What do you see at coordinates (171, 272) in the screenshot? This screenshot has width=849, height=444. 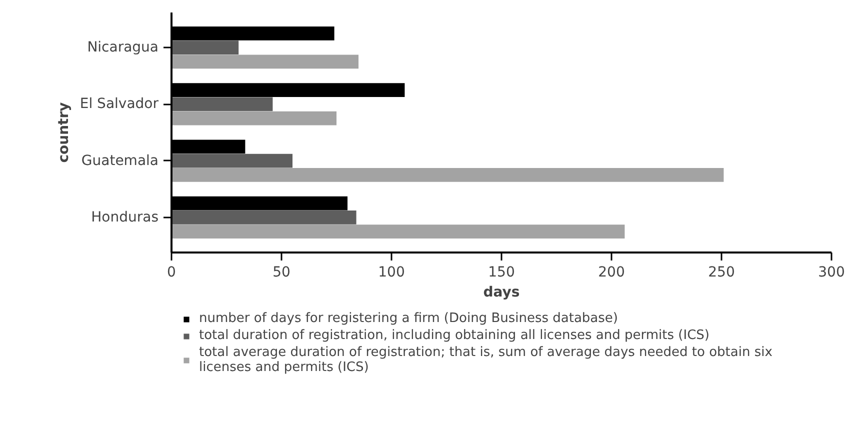 I see `x-tick-label: 0` at bounding box center [171, 272].